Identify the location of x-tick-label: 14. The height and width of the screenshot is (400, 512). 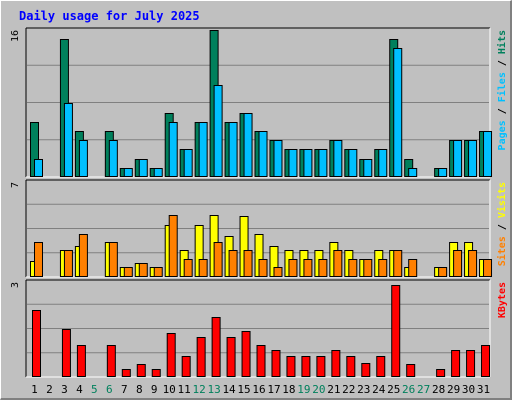
(229, 389).